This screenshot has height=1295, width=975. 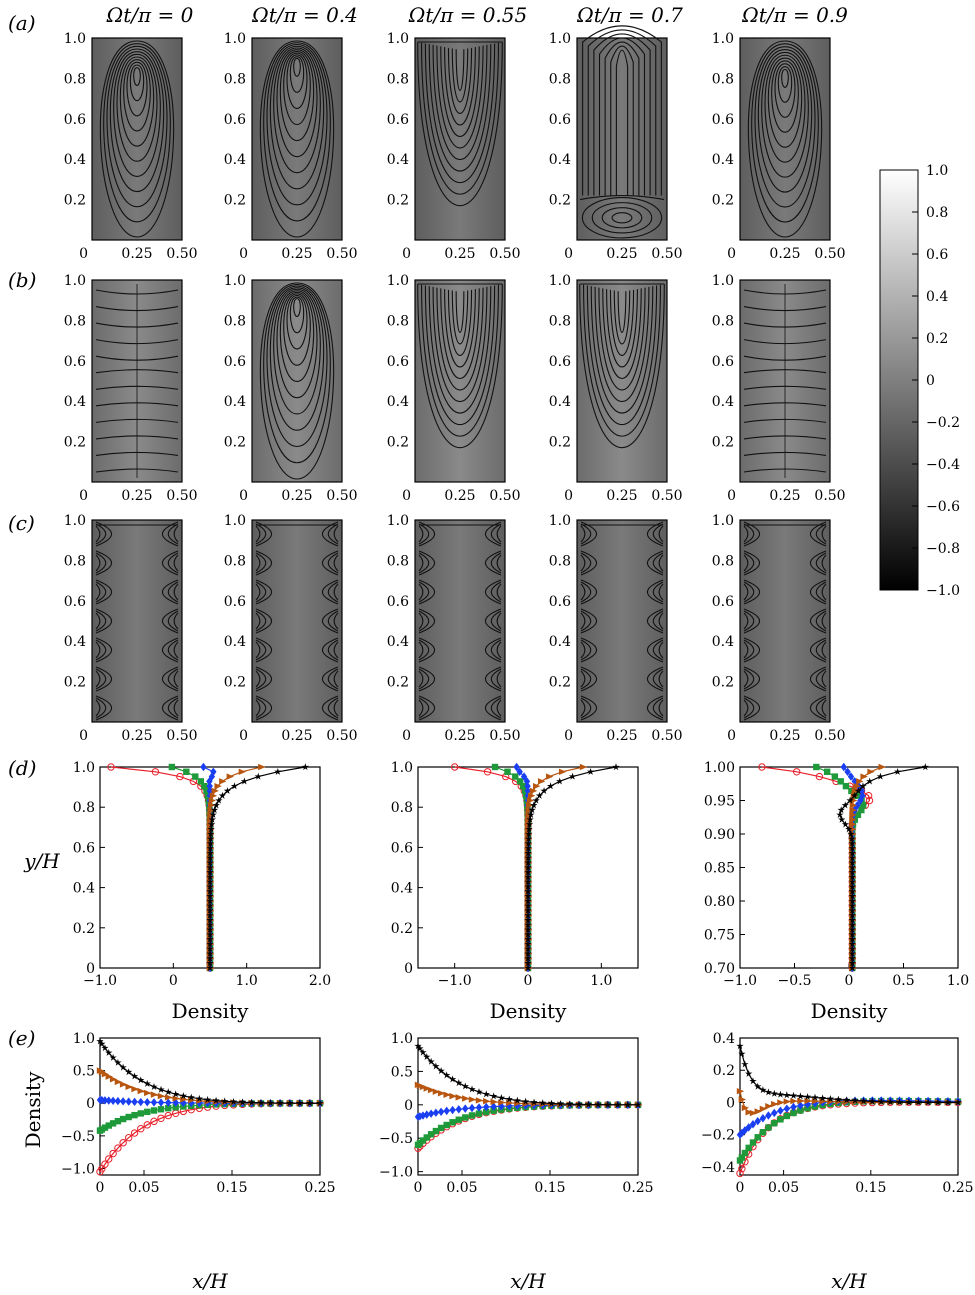 What do you see at coordinates (136, 736) in the screenshot?
I see `panel-x-tick-label: 0.25` at bounding box center [136, 736].